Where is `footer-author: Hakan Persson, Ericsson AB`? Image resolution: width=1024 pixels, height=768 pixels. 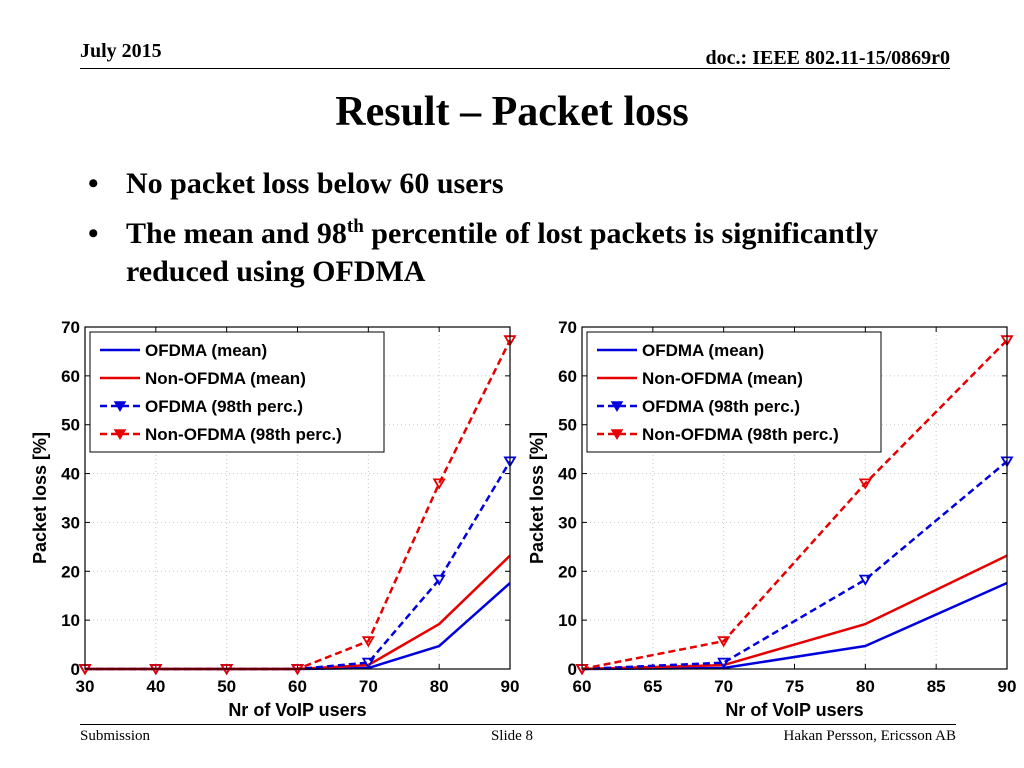
footer-author: Hakan Persson, Ericsson AB is located at coordinates (870, 736).